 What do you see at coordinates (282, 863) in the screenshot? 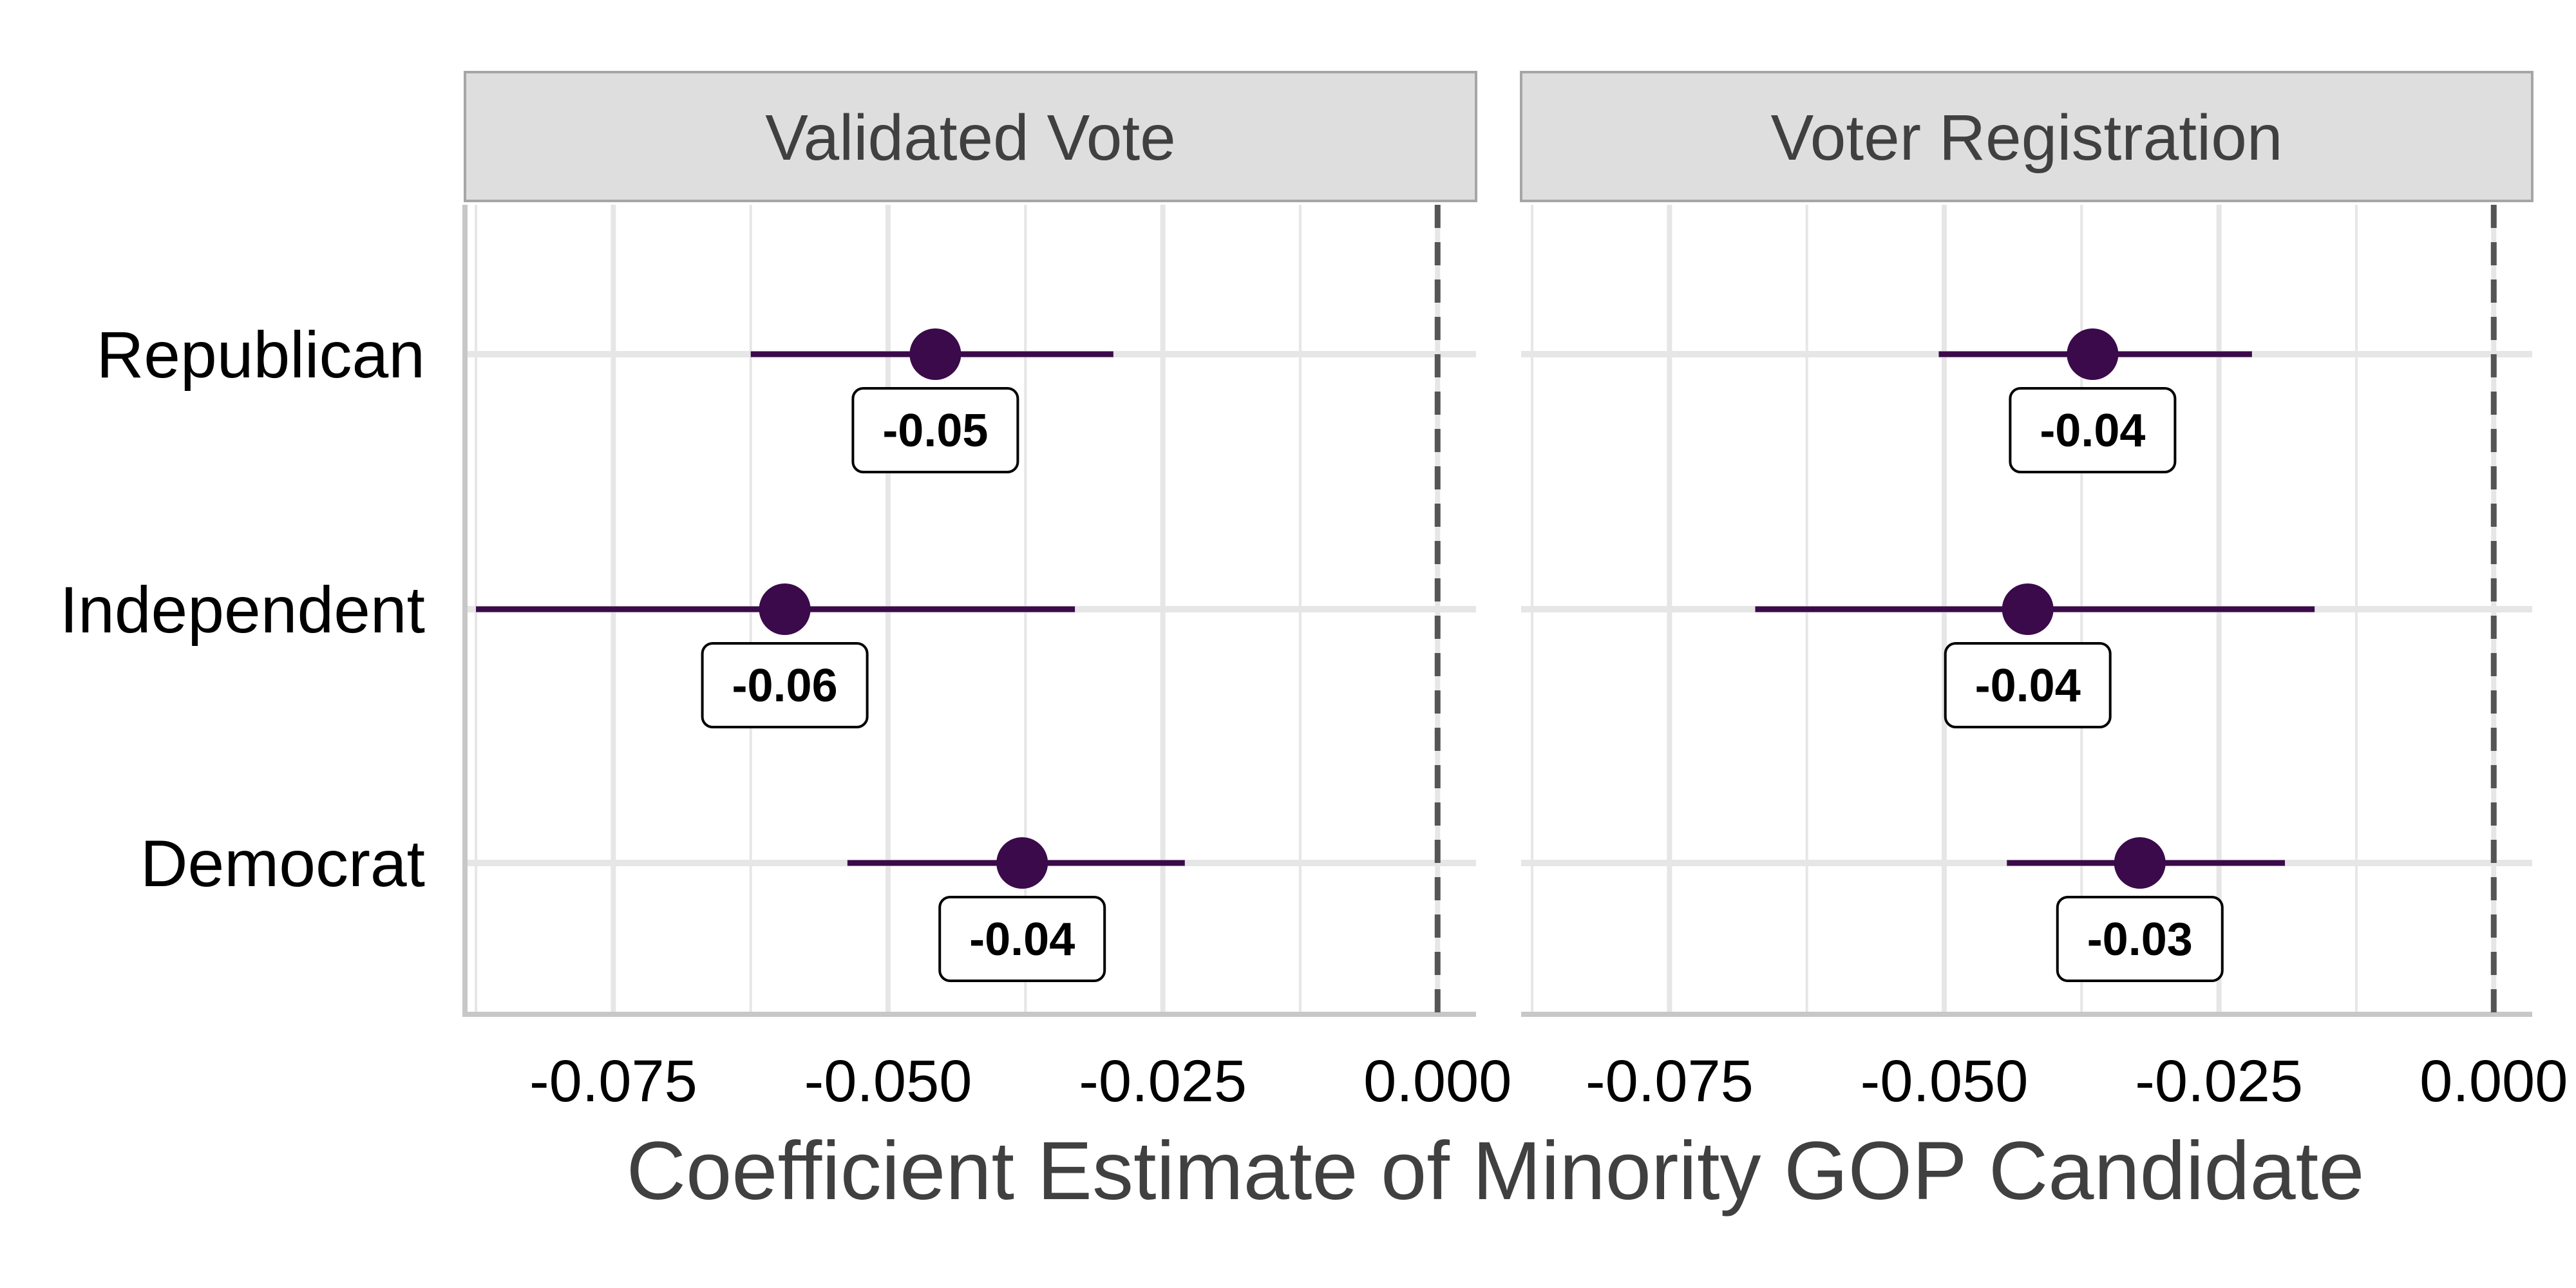
I see `category-label-democrat: Democrat` at bounding box center [282, 863].